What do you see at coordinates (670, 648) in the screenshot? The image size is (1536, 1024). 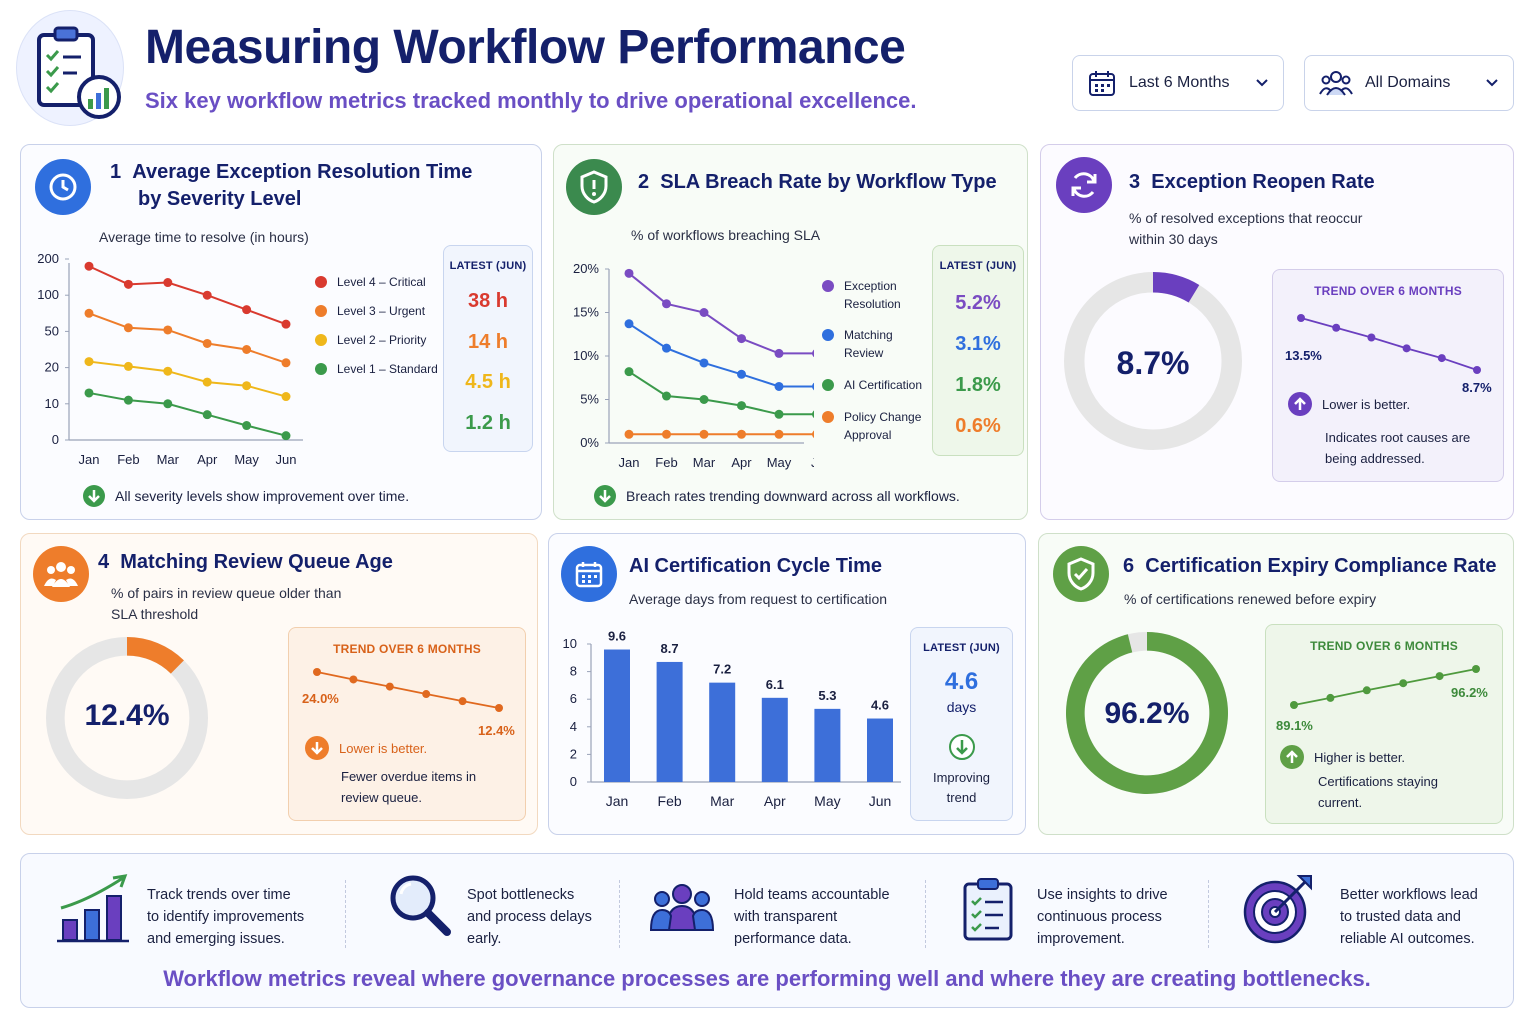 I see `bar-value-label: 8.7` at bounding box center [670, 648].